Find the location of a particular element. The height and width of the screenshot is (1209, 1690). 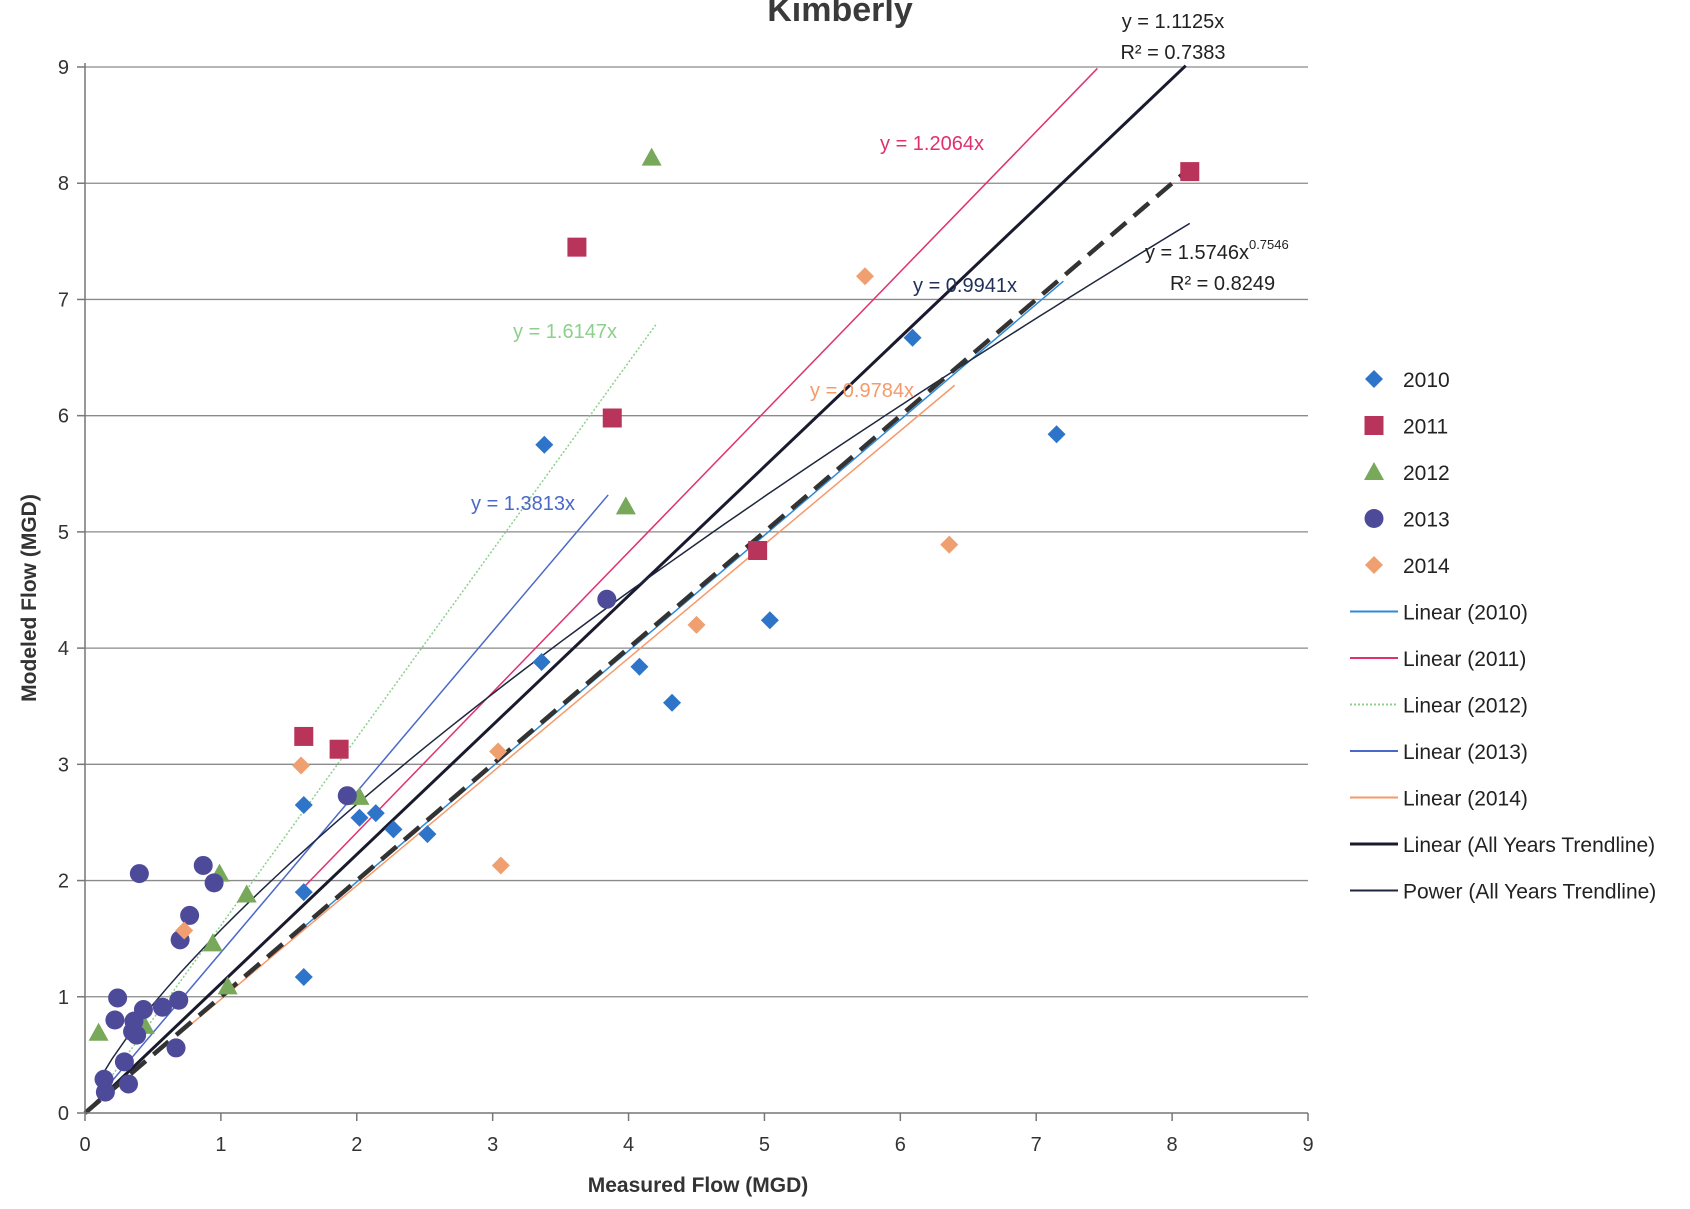

y-tick-label-4: 4 is located at coordinates (63, 649).